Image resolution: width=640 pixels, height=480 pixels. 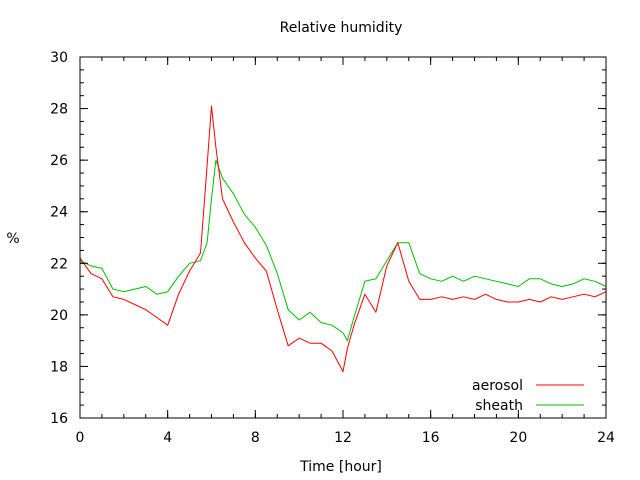 What do you see at coordinates (518, 438) in the screenshot?
I see `x-tick-label: 20` at bounding box center [518, 438].